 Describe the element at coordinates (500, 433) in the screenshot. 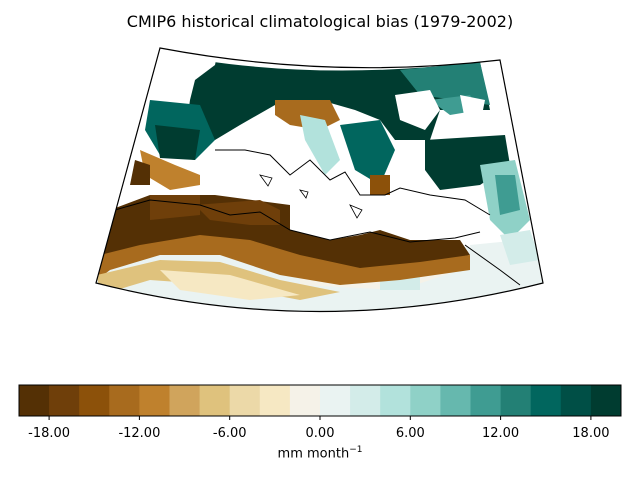

I see `colorbar-tick-label: 12.00` at that location.